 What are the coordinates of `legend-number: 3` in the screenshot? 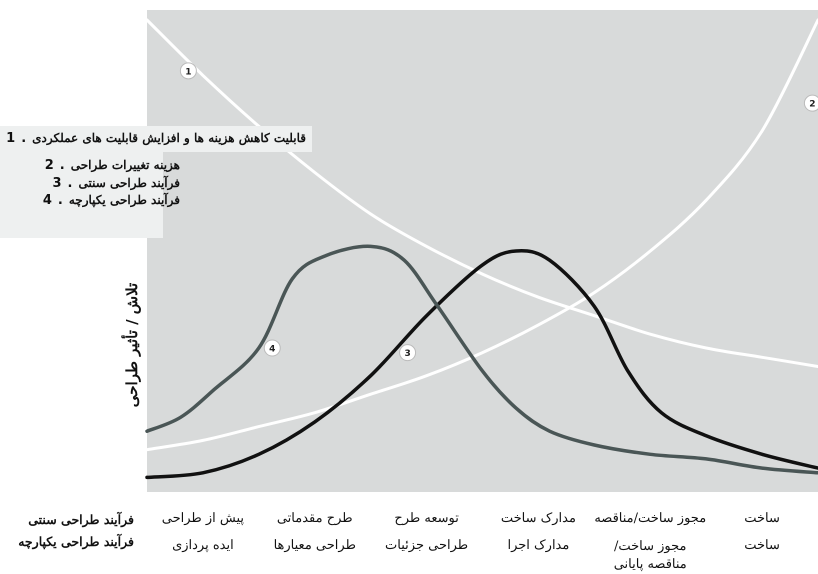 It's located at (57, 183).